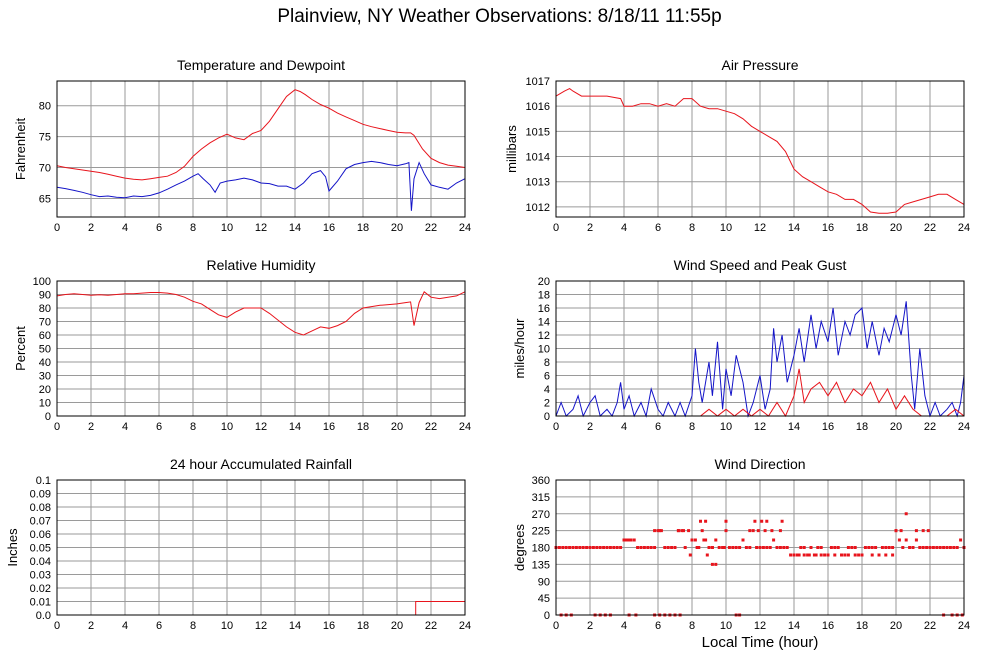  Describe the element at coordinates (544, 323) in the screenshot. I see `y-tick-label: 14` at that location.